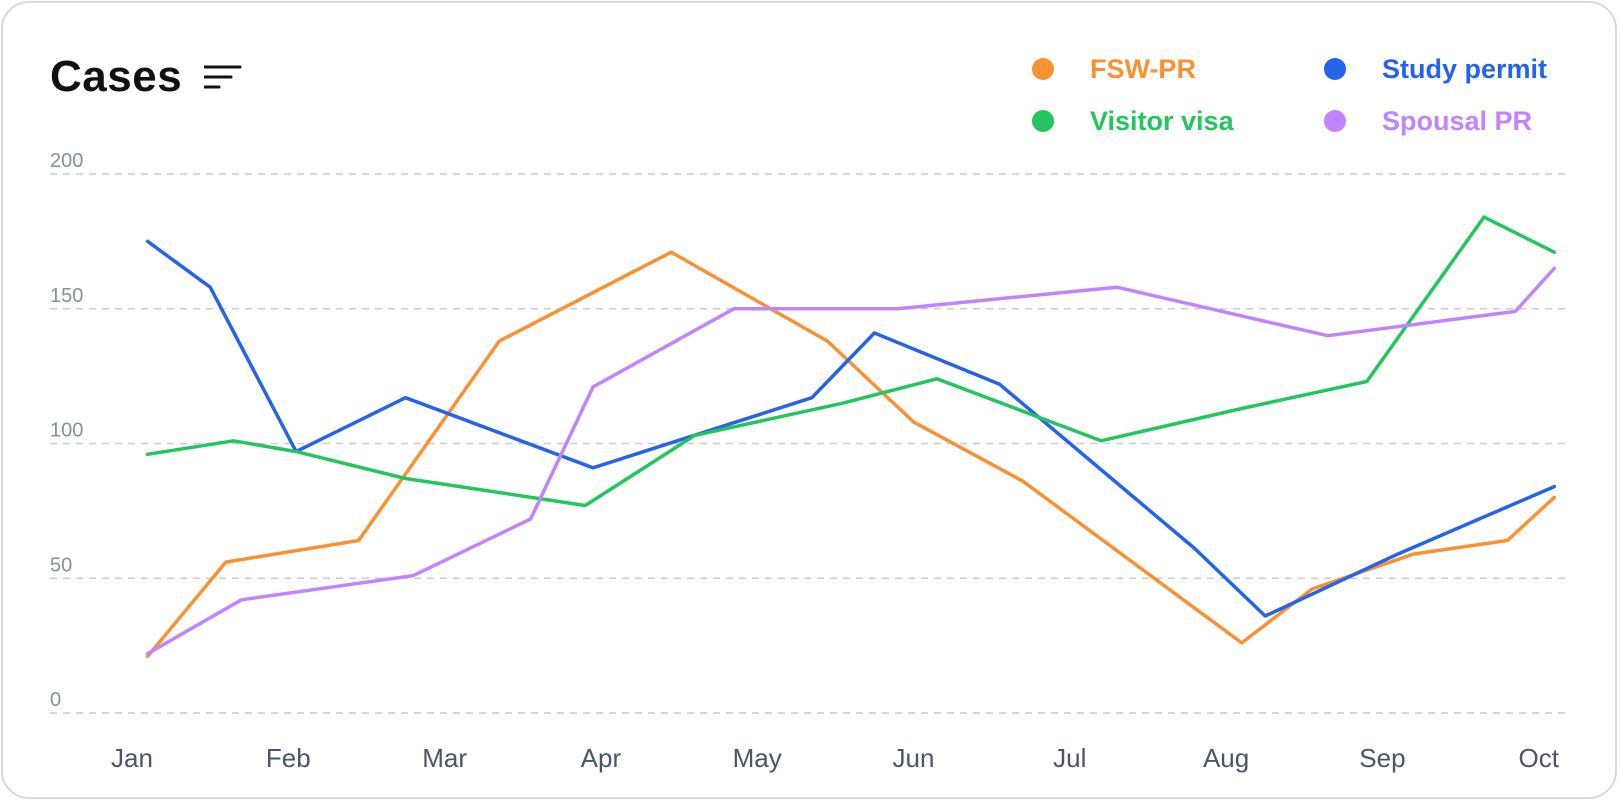 The width and height of the screenshot is (1620, 803). What do you see at coordinates (61, 565) in the screenshot?
I see `y-tick-label: 50` at bounding box center [61, 565].